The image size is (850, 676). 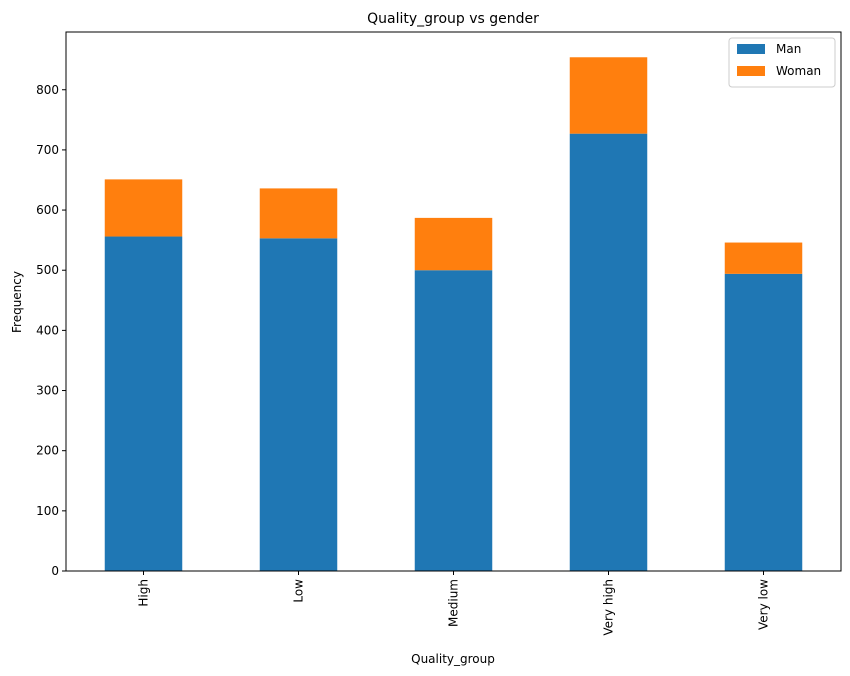 What do you see at coordinates (453, 420) in the screenshot?
I see `bar-man-medium` at bounding box center [453, 420].